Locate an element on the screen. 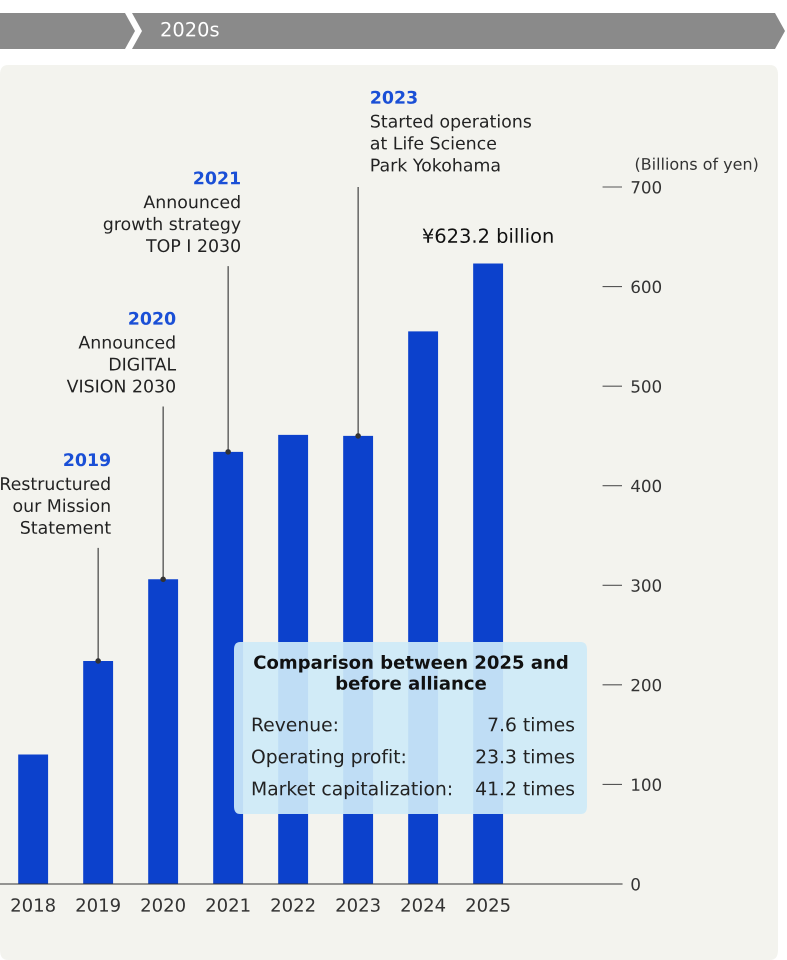 Image resolution: width=787 pixels, height=960 pixels. annotation: 2021 Announced growth strategy TOP I 2030 is located at coordinates (172, 211).